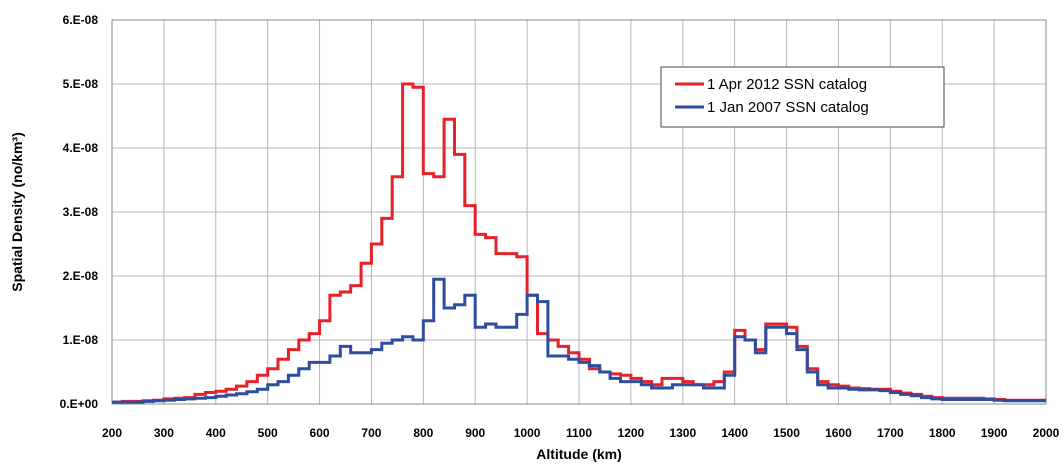  I want to click on x-tick-label: 500, so click(268, 433).